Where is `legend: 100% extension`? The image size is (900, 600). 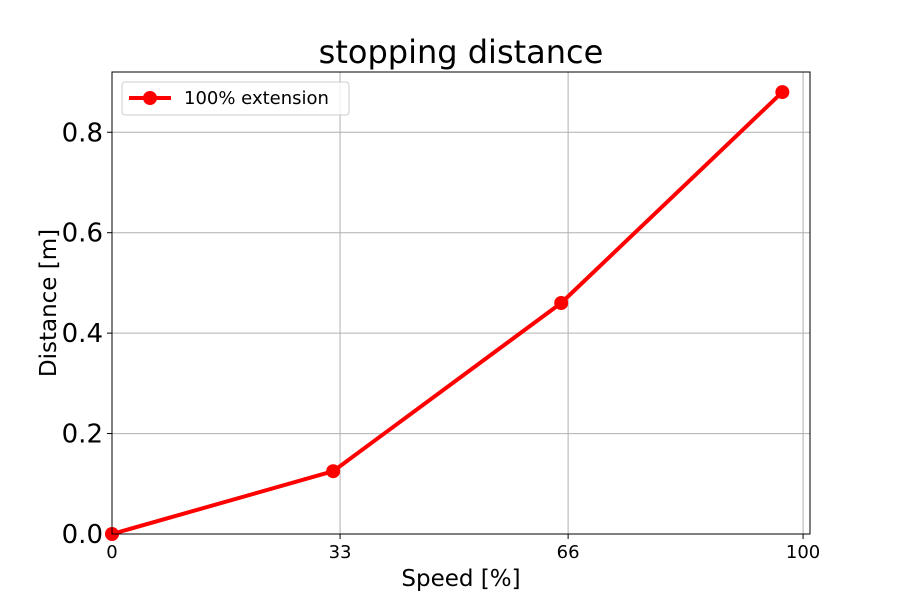
legend: 100% extension is located at coordinates (235, 98).